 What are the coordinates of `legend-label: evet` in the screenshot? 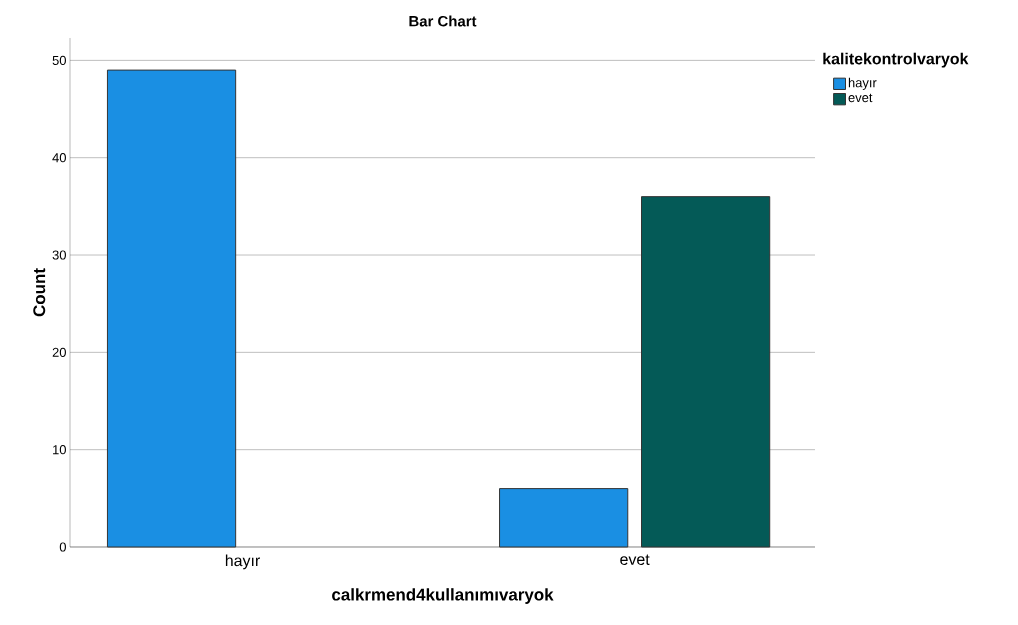 It's located at (860, 98).